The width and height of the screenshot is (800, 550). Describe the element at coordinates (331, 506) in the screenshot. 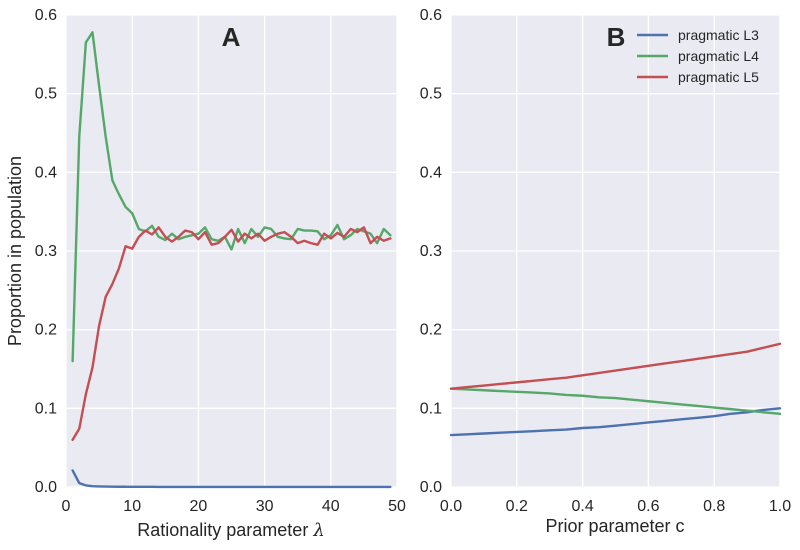

I see `panel-a-x-tick-label: 40` at that location.